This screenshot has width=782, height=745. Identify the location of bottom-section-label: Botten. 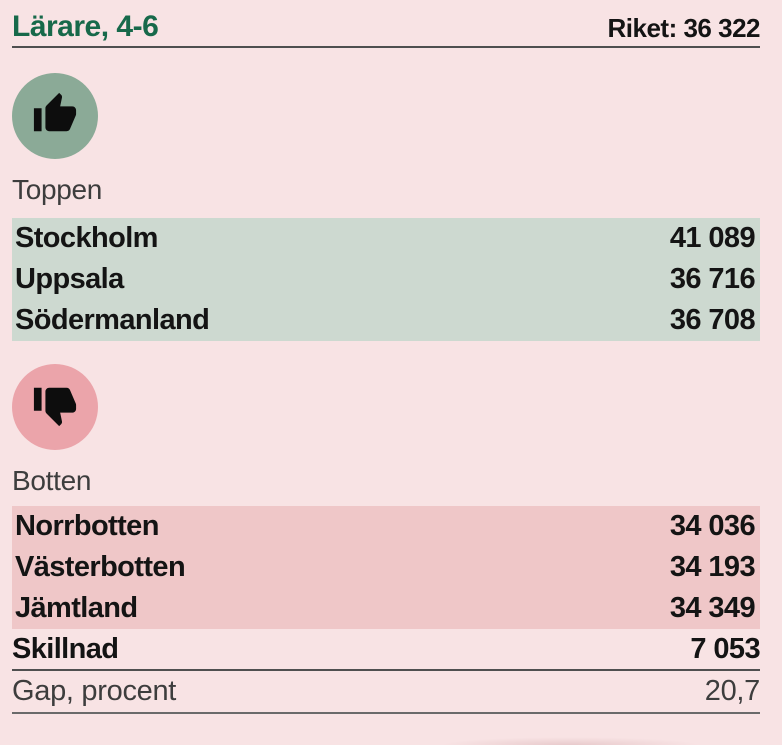
(52, 480).